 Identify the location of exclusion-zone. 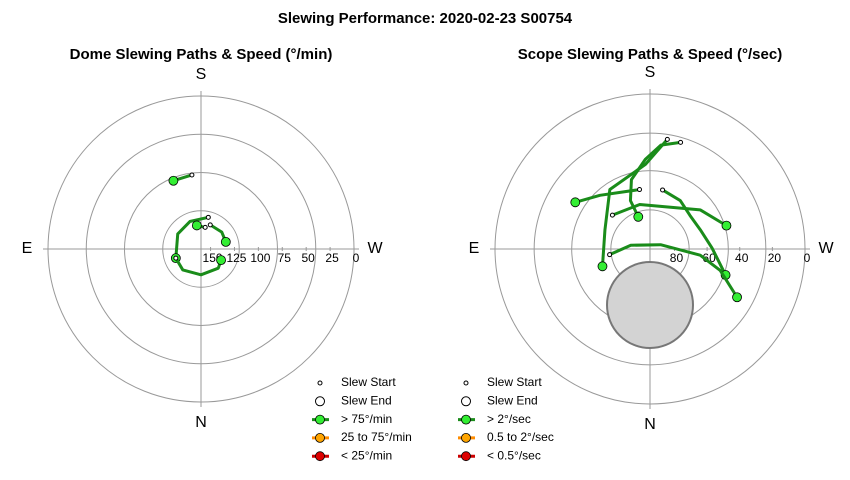
(650, 305).